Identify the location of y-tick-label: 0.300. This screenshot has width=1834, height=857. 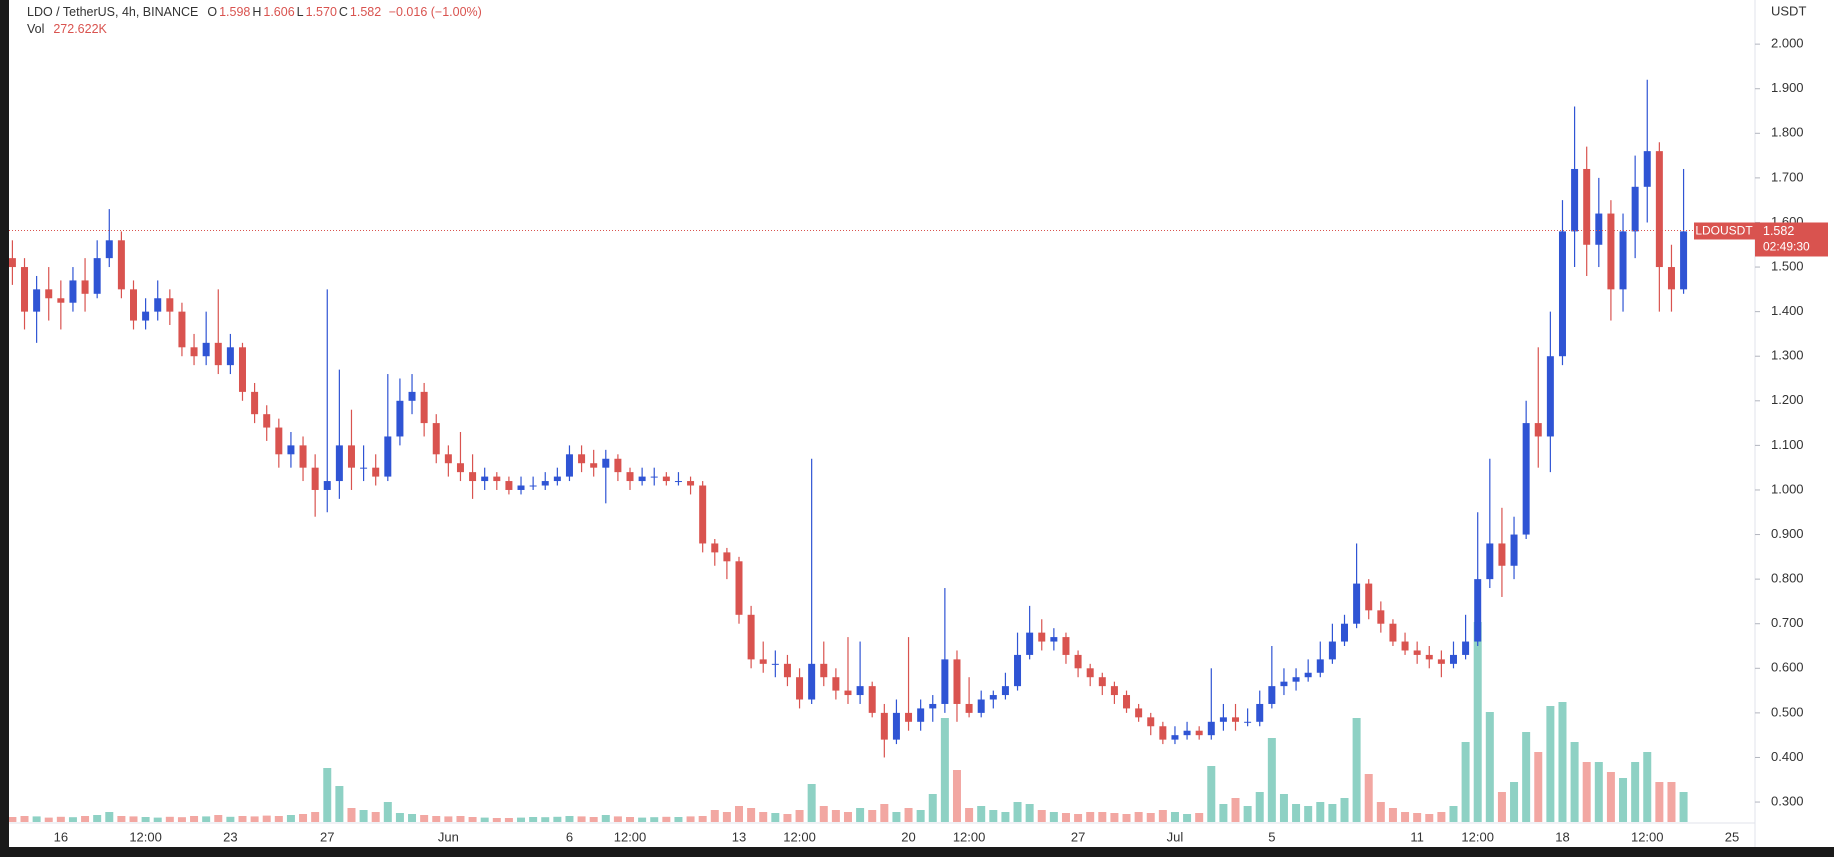
(1787, 800).